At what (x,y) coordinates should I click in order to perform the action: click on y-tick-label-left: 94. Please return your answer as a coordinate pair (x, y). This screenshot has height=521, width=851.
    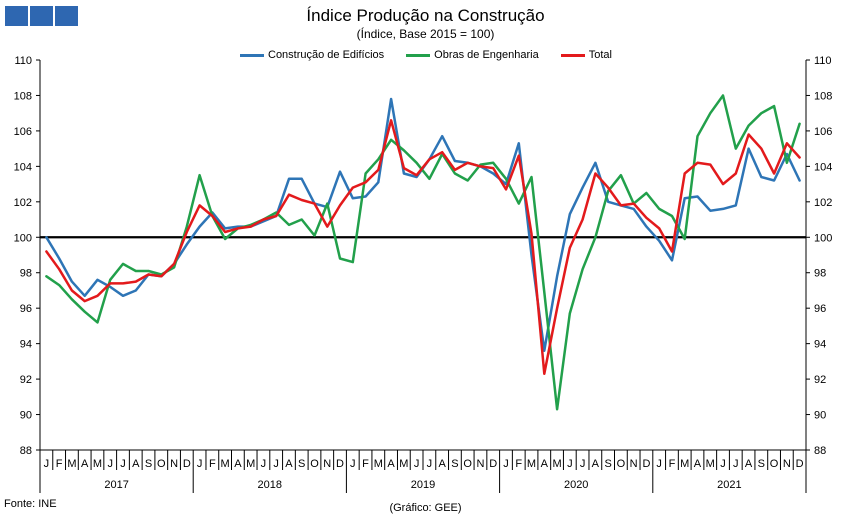
    Looking at the image, I should click on (26, 345).